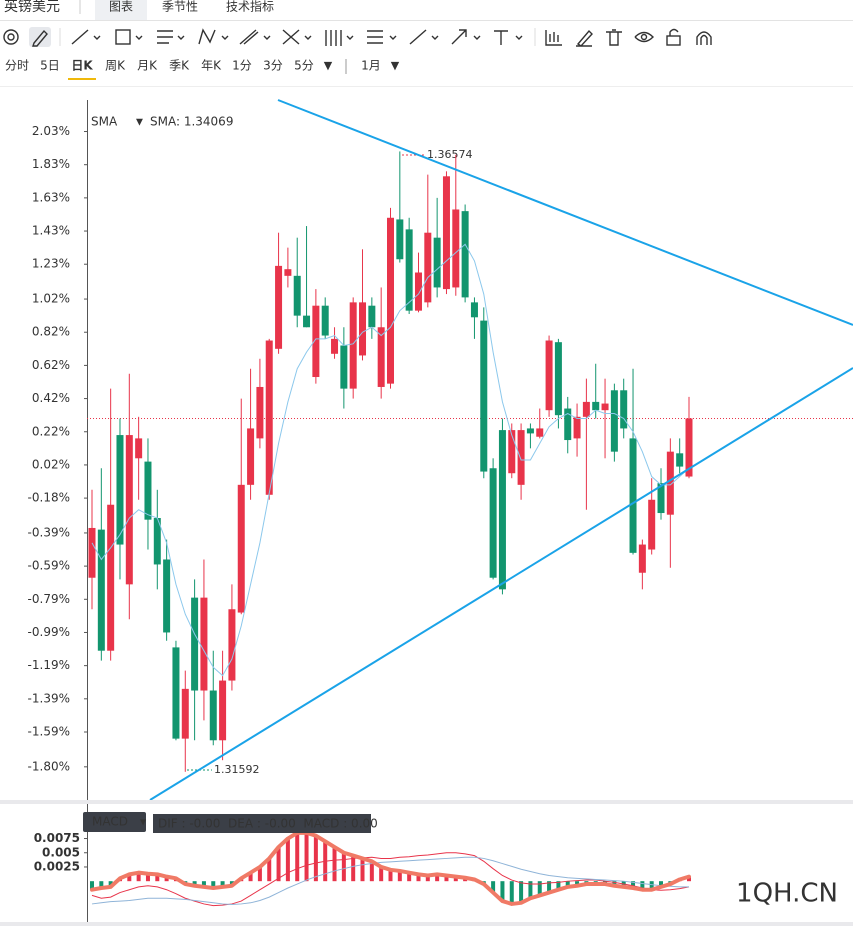  What do you see at coordinates (50, 66) in the screenshot?
I see `period: 5日` at bounding box center [50, 66].